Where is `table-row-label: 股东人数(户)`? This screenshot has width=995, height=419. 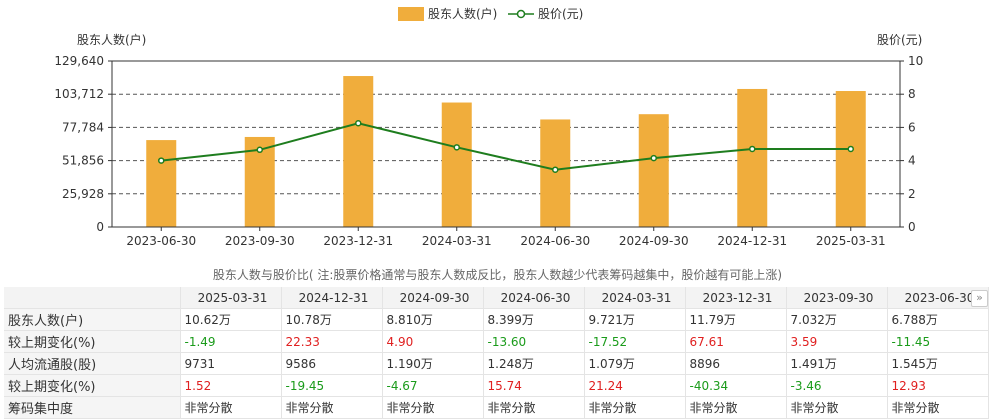 table-row-label: 股东人数(户) is located at coordinates (92, 319).